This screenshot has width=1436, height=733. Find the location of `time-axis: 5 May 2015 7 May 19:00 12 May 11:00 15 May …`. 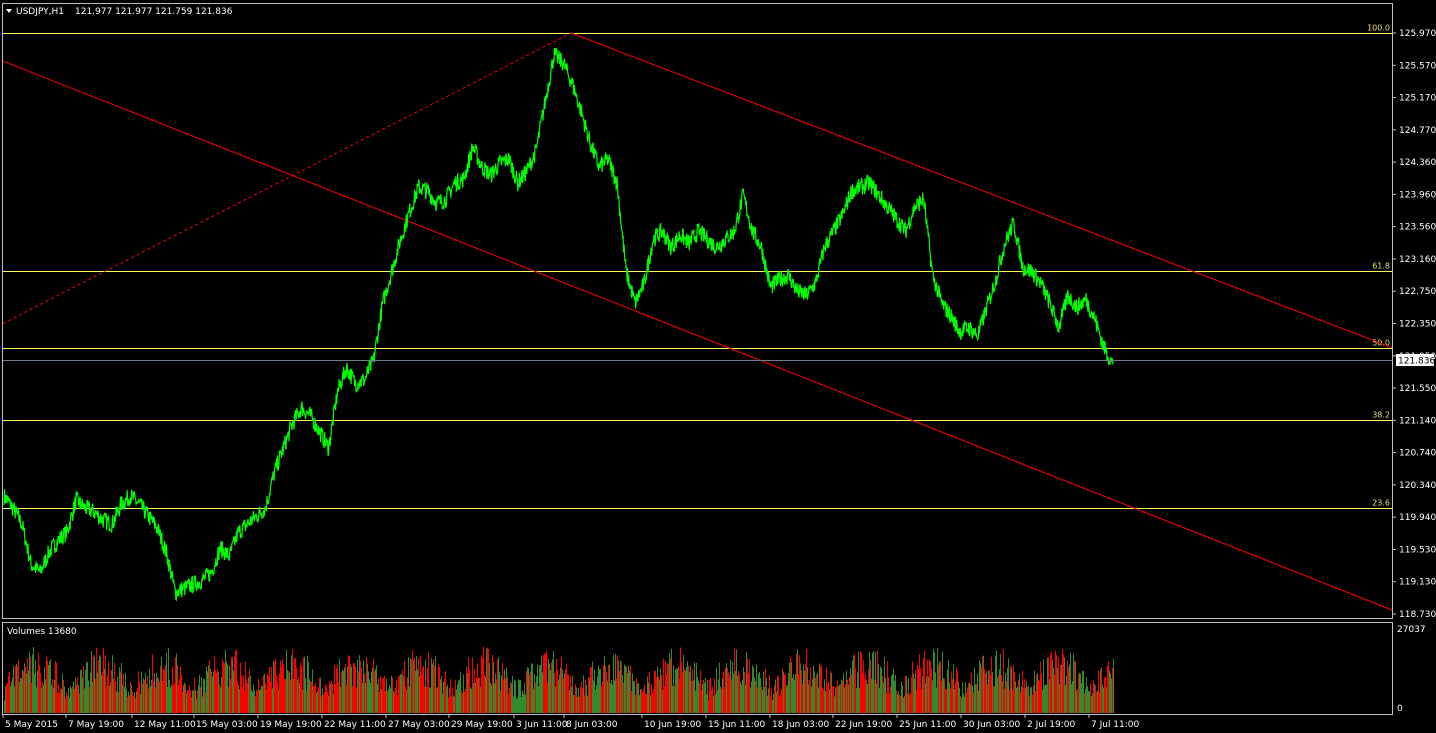

time-axis: 5 May 2015 7 May 19:00 12 May 11:00 15 May … is located at coordinates (571, 722).